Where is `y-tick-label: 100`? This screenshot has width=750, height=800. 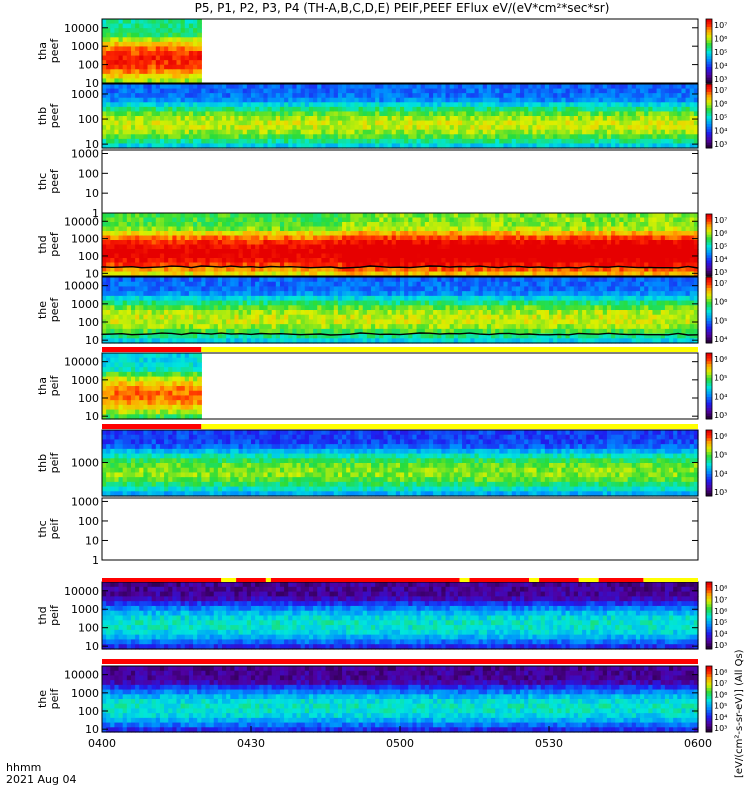 y-tick-label: 100 is located at coordinates (88, 256).